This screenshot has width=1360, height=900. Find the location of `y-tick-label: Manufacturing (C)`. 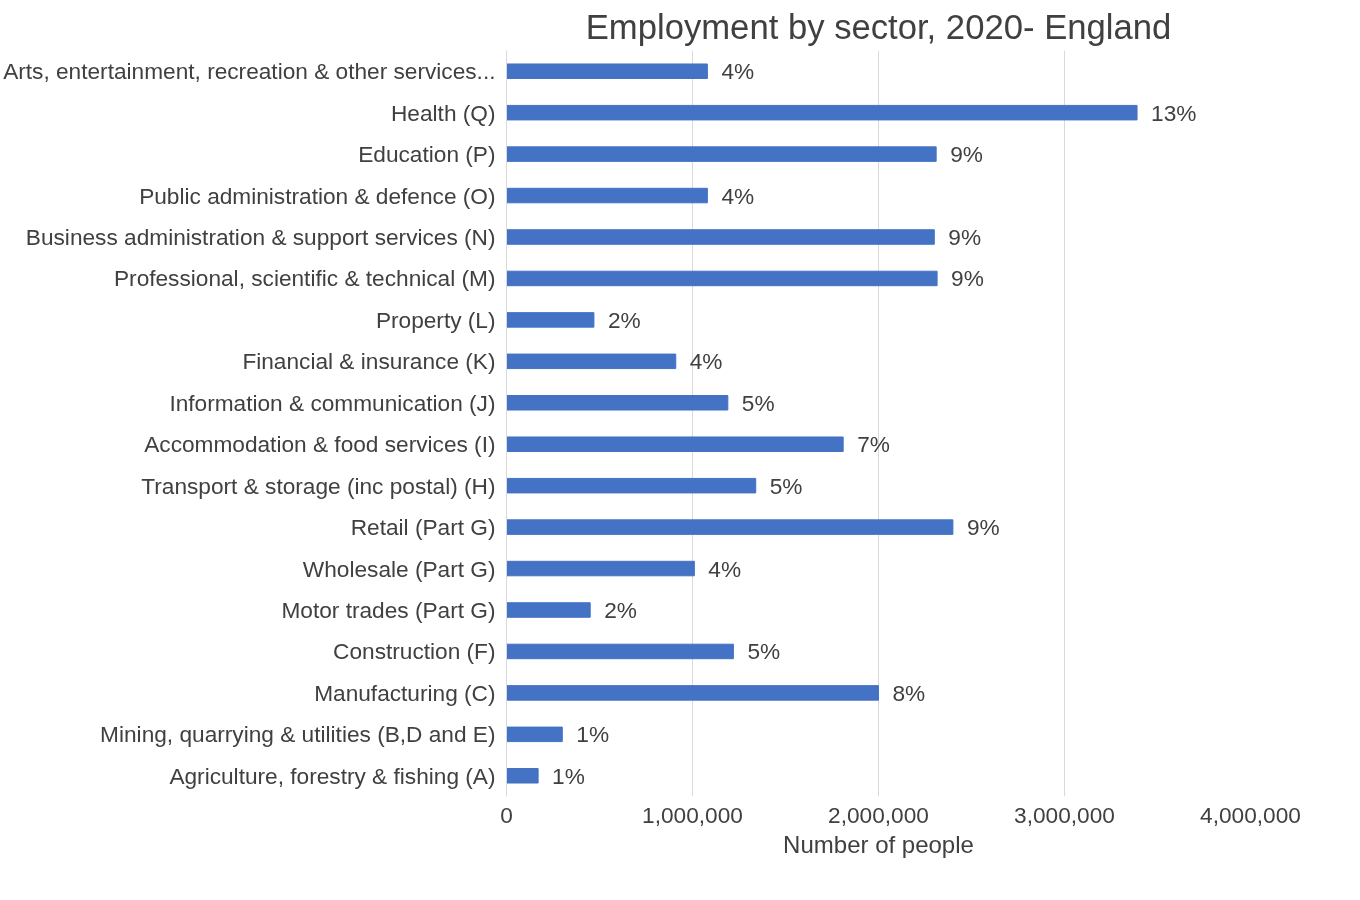

y-tick-label: Manufacturing (C) is located at coordinates (405, 692).